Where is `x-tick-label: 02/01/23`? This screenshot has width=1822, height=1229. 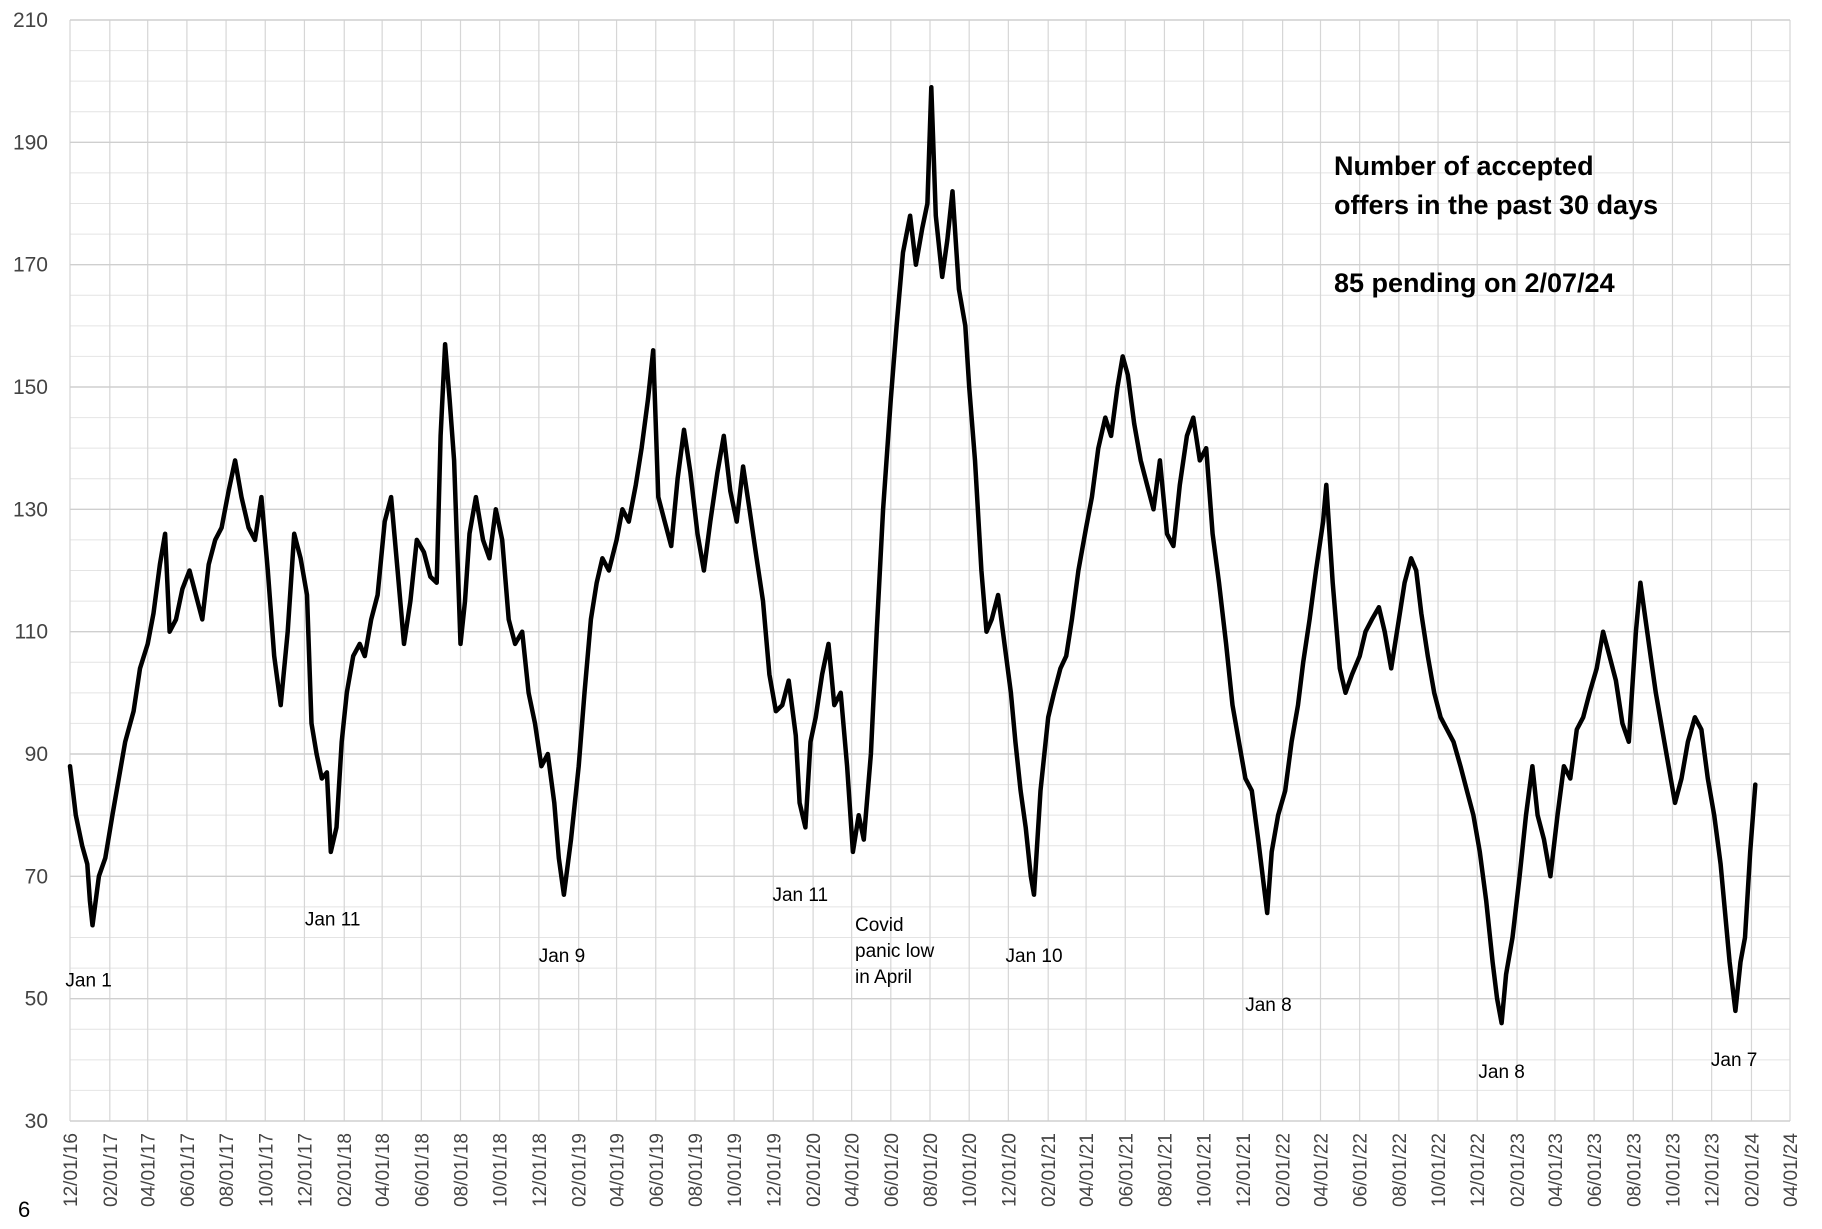 x-tick-label: 02/01/23 is located at coordinates (1518, 1170).